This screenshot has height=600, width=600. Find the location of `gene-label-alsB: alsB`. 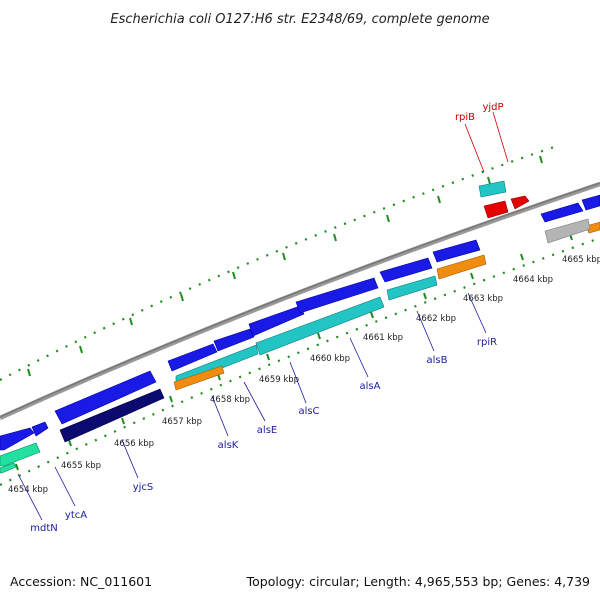

gene-label-alsB: alsB is located at coordinates (437, 360).